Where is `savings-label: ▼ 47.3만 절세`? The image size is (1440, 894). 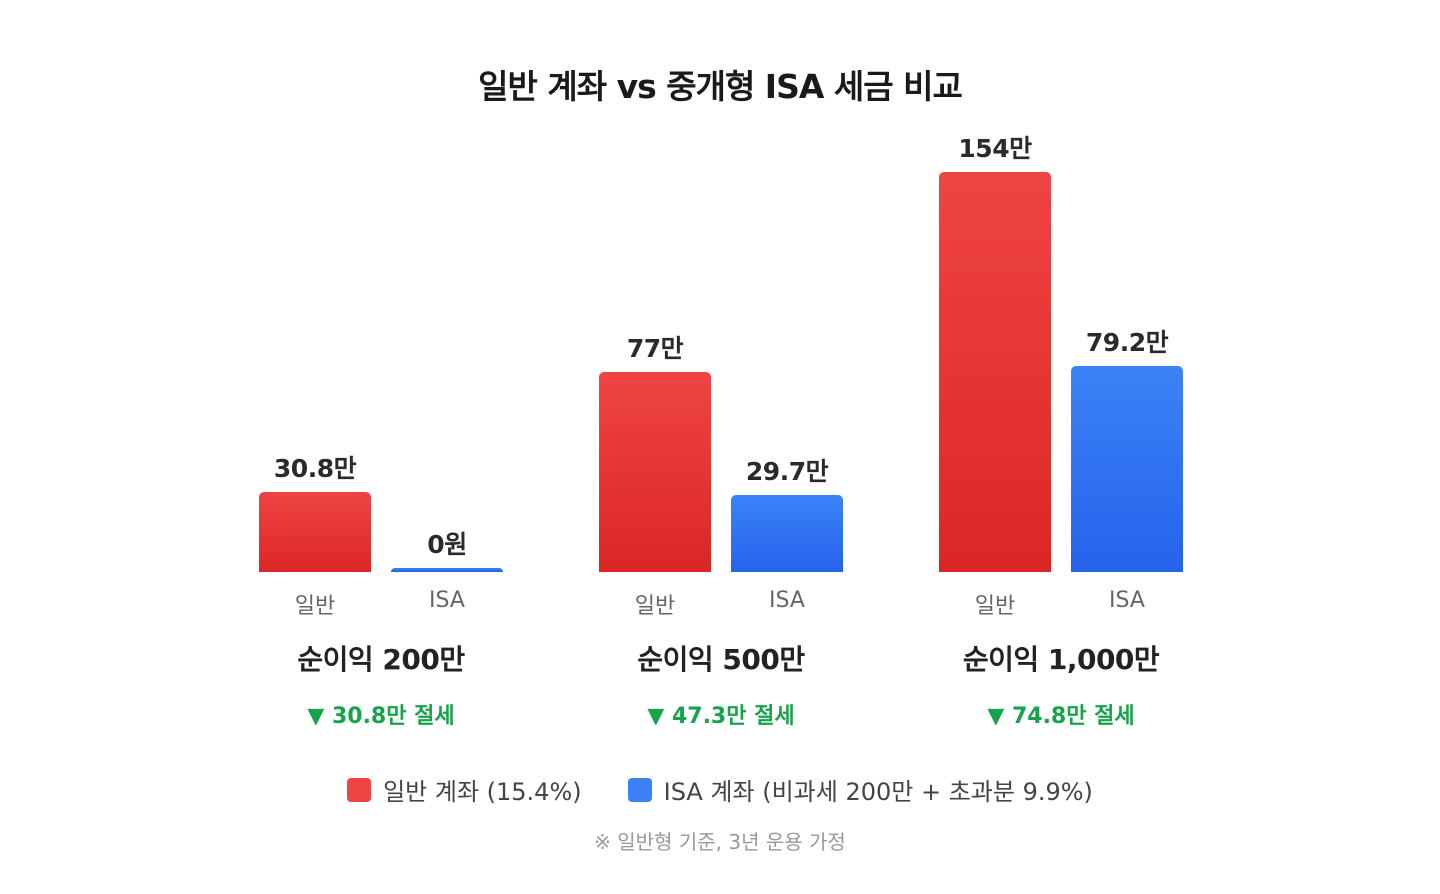
savings-label: ▼ 47.3만 절세 is located at coordinates (721, 716).